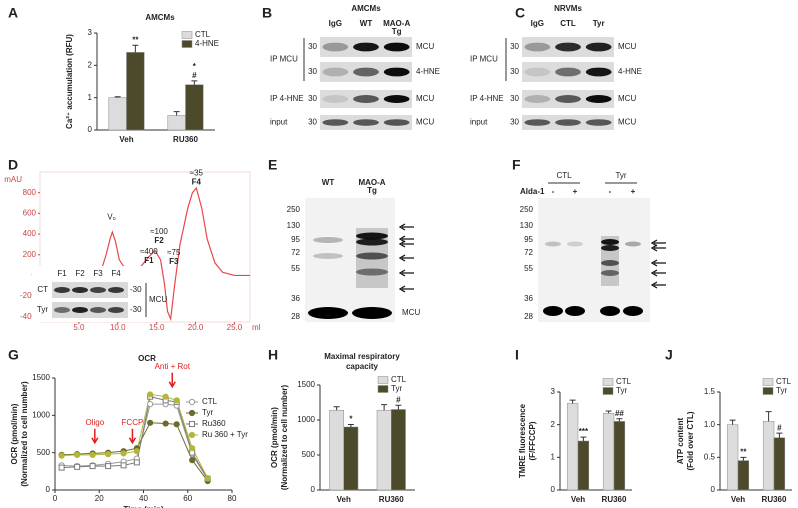  I want to click on panel-letter: E, so click(272, 165).